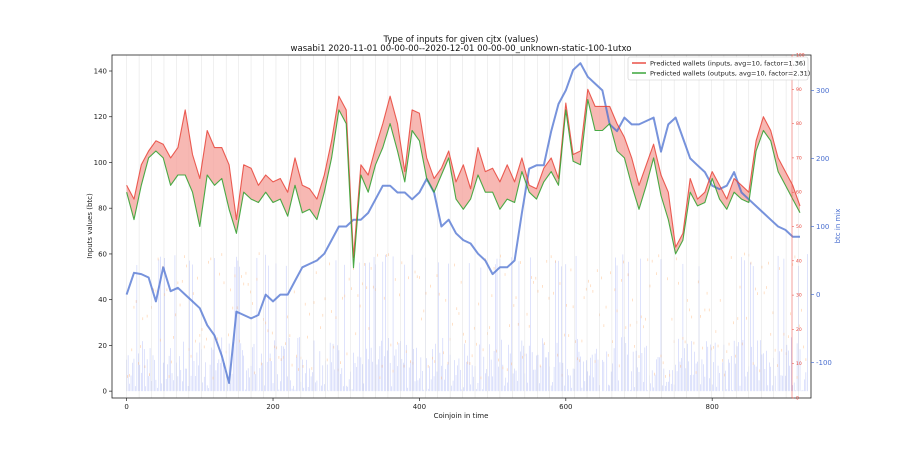 Image resolution: width=900 pixels, height=454 pixels. I want to click on y3-tick-label: 40, so click(799, 261).